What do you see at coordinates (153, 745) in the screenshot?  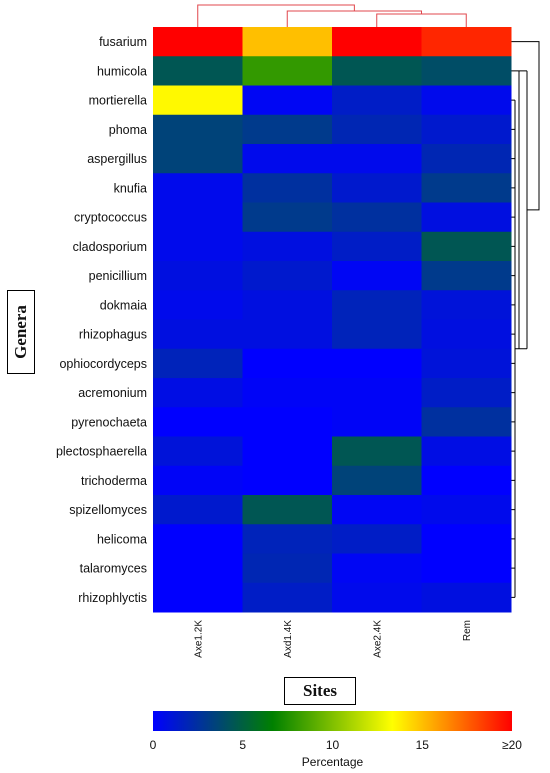 I see `colorbar-tick-label: 0` at bounding box center [153, 745].